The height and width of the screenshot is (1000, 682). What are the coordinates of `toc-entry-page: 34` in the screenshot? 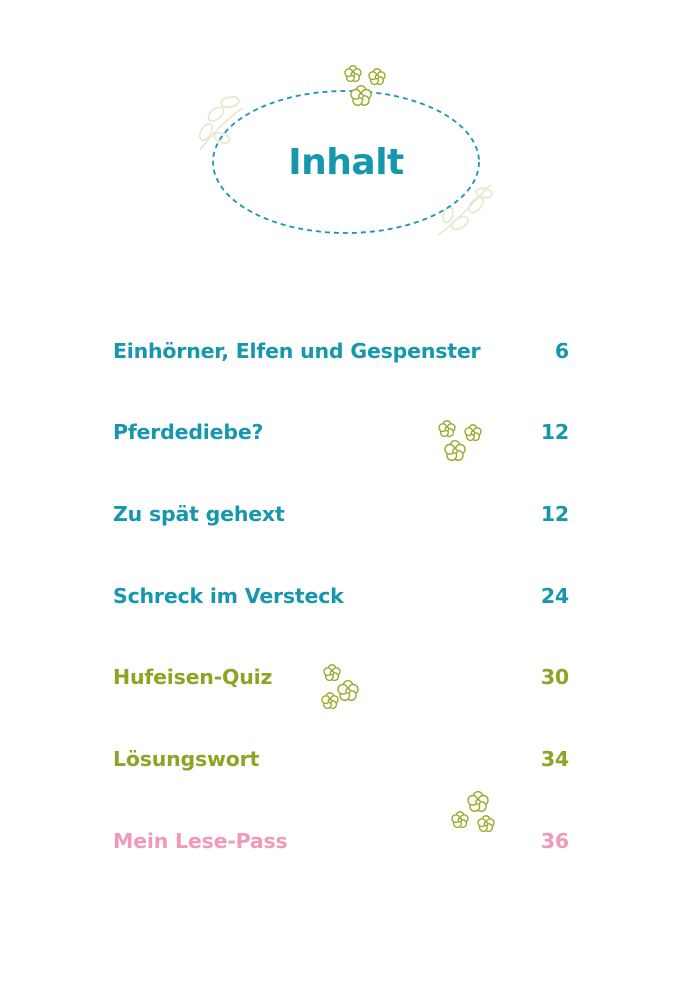 It's located at (554, 759).